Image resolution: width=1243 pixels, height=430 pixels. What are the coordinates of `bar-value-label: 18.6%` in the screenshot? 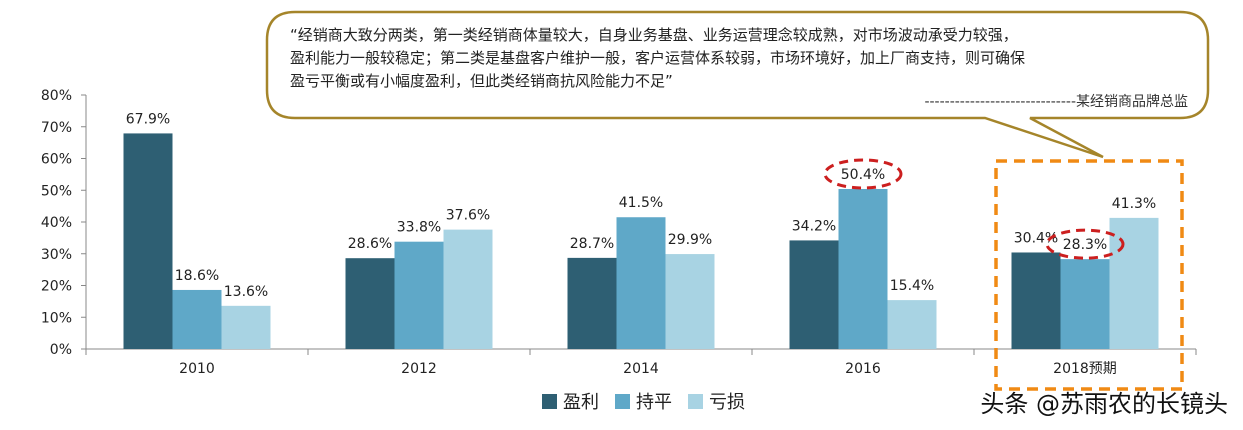 It's located at (197, 276).